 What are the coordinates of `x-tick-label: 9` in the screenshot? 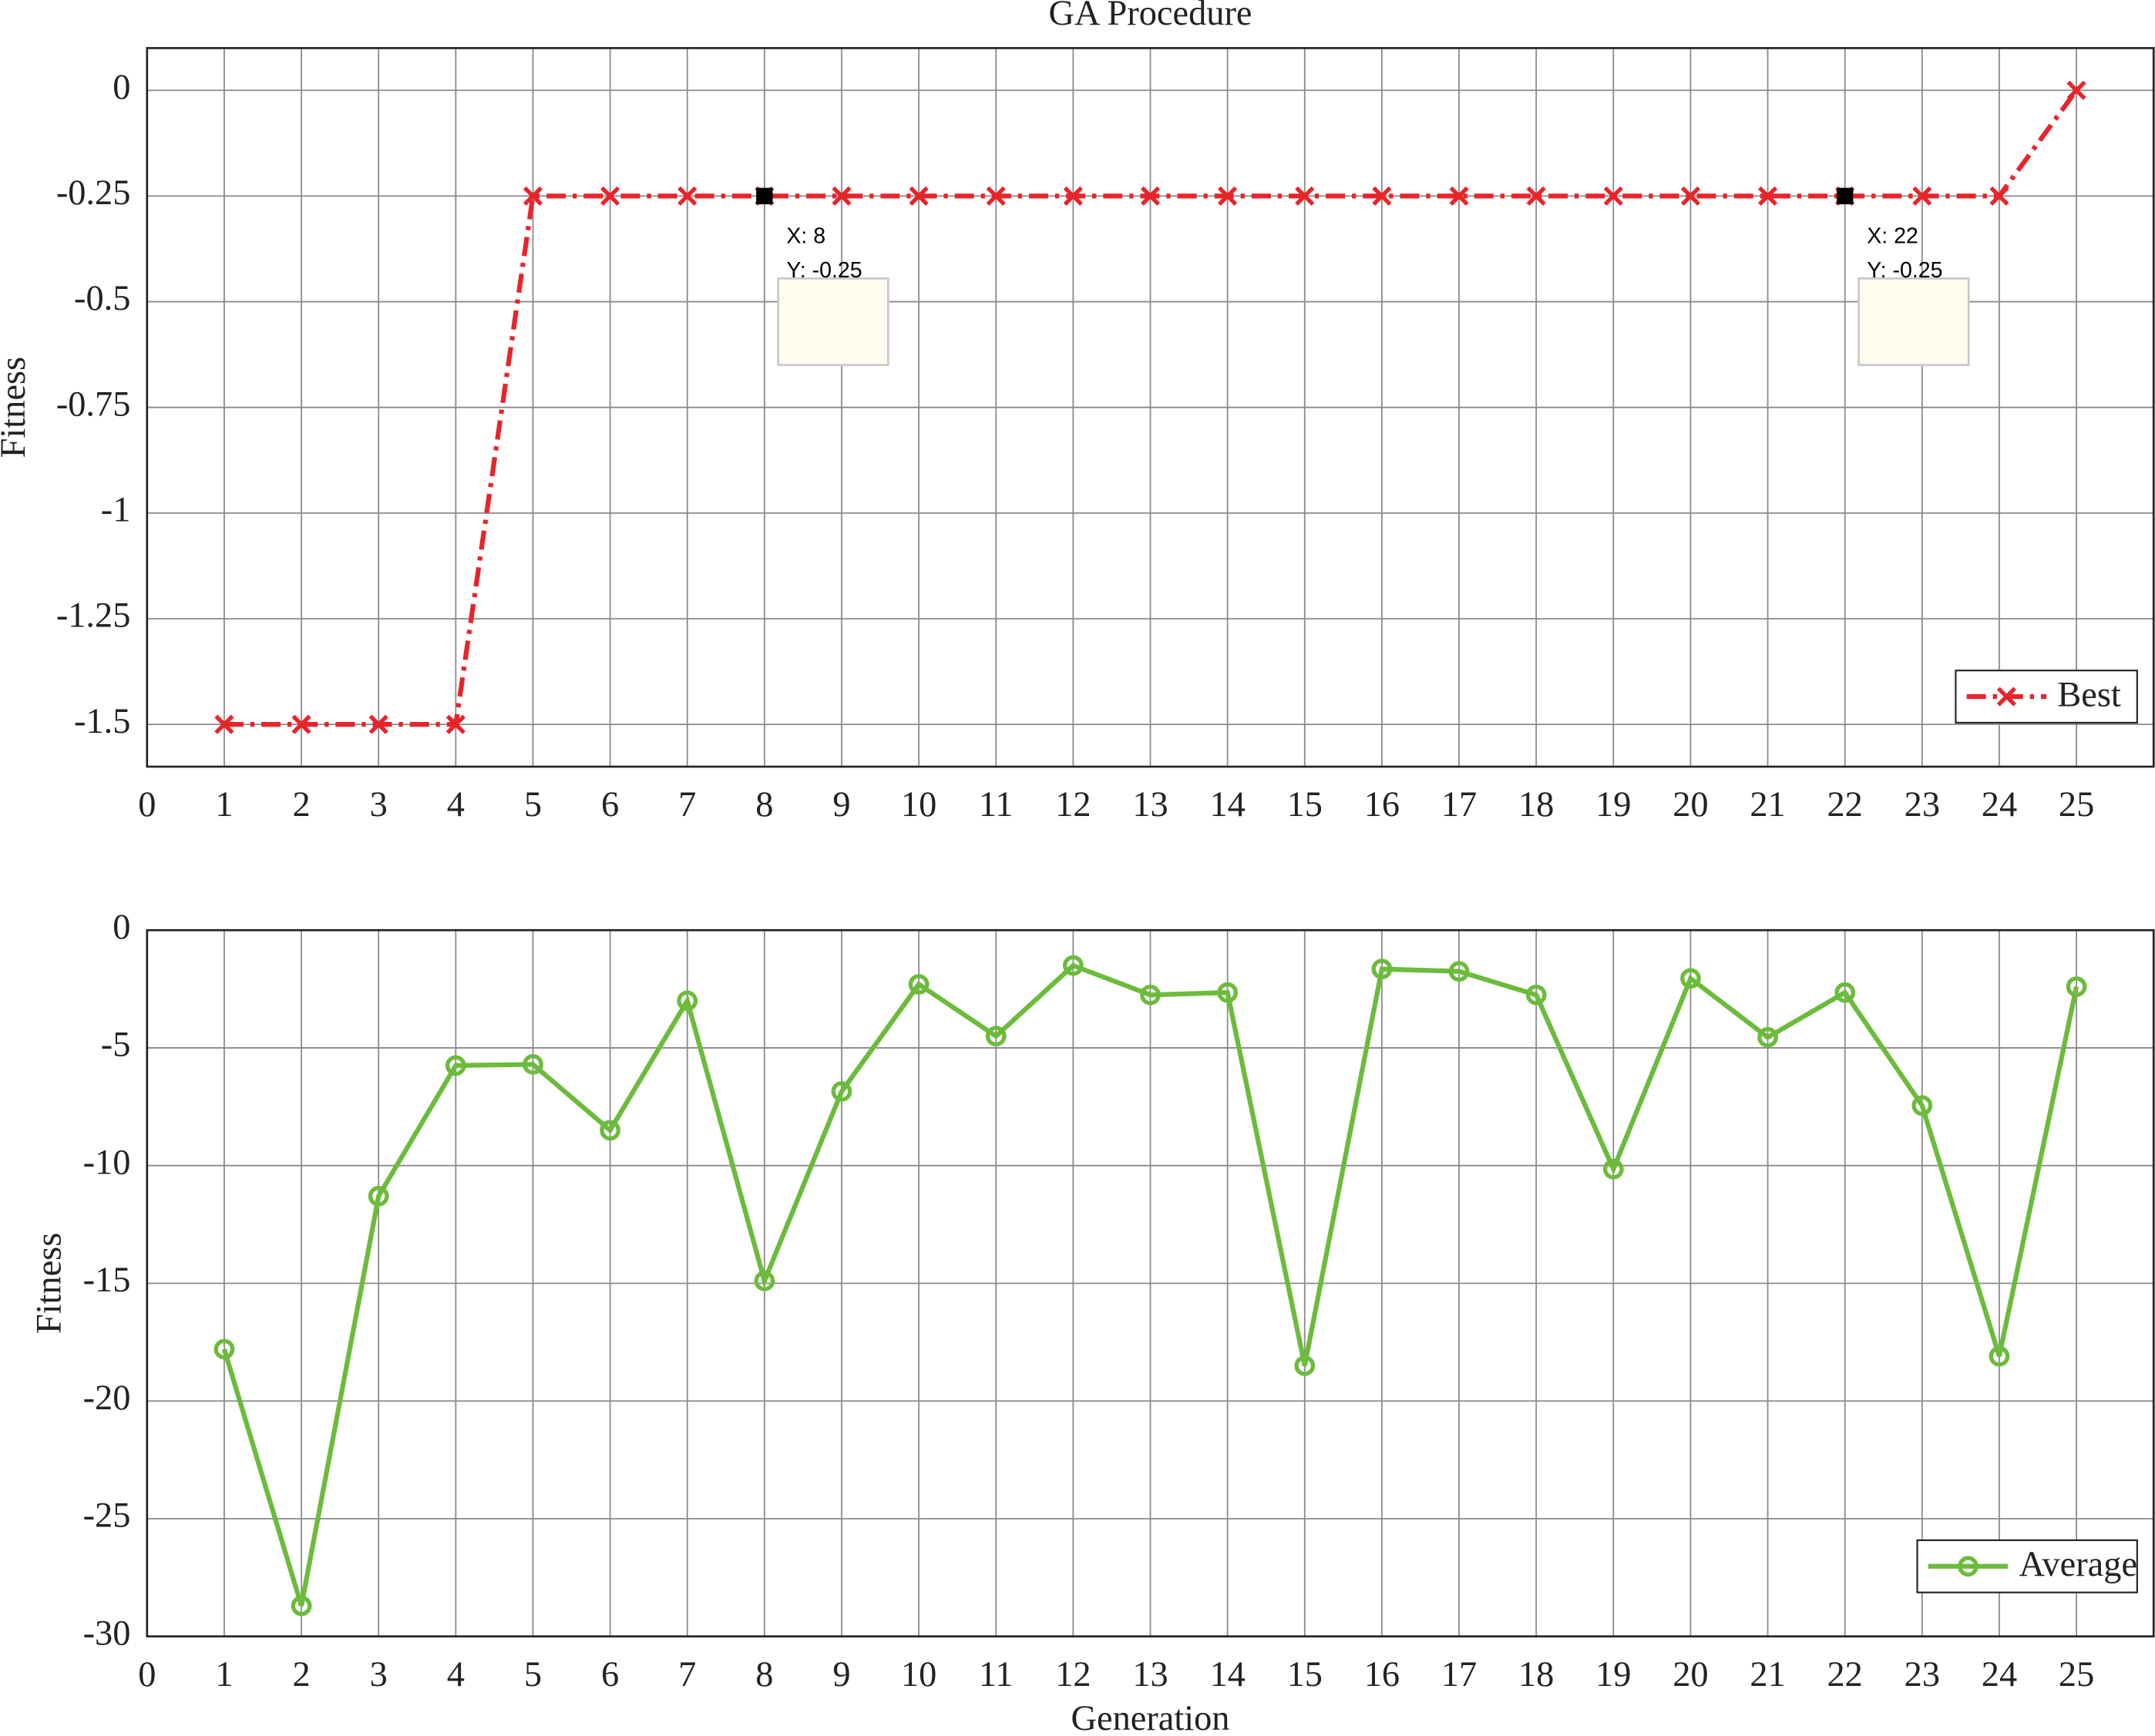 It's located at (841, 1674).